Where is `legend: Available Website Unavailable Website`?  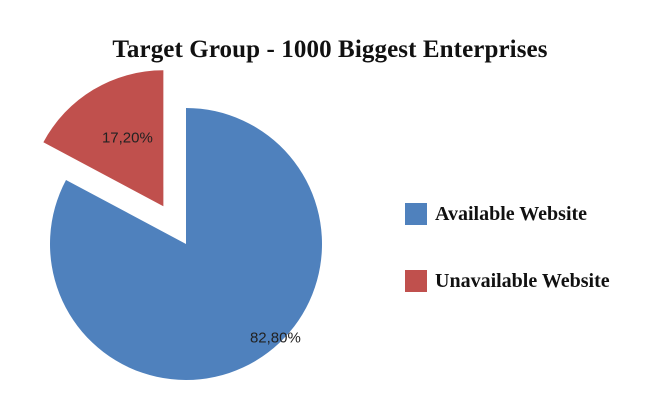 legend: Available Website Unavailable Website is located at coordinates (507, 268).